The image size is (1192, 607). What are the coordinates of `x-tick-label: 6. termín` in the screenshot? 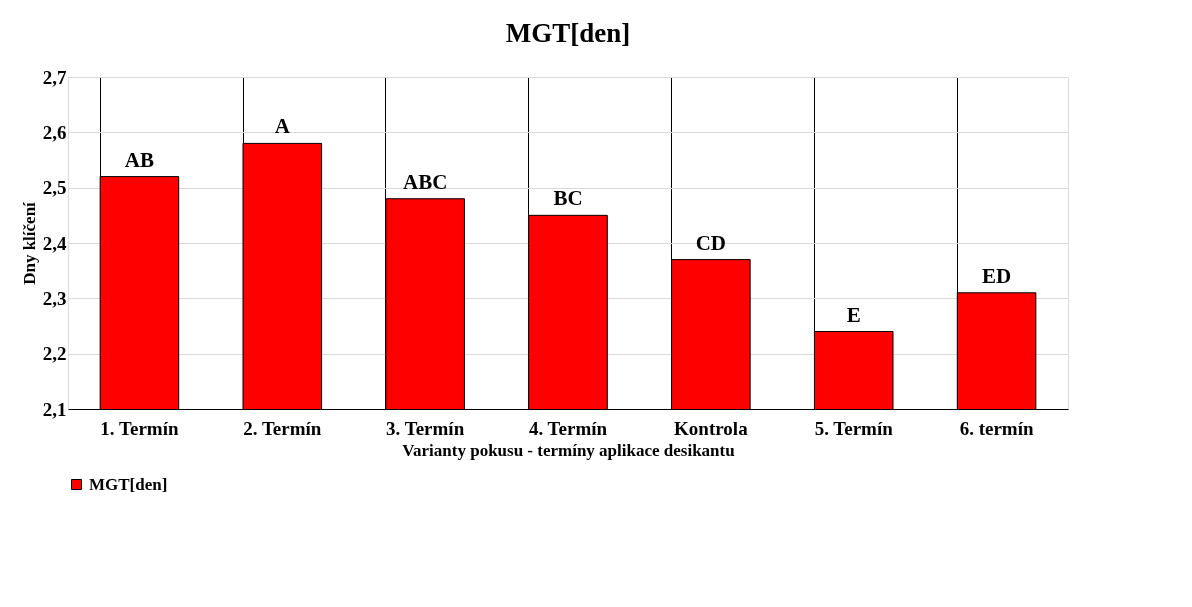 It's located at (996, 428).